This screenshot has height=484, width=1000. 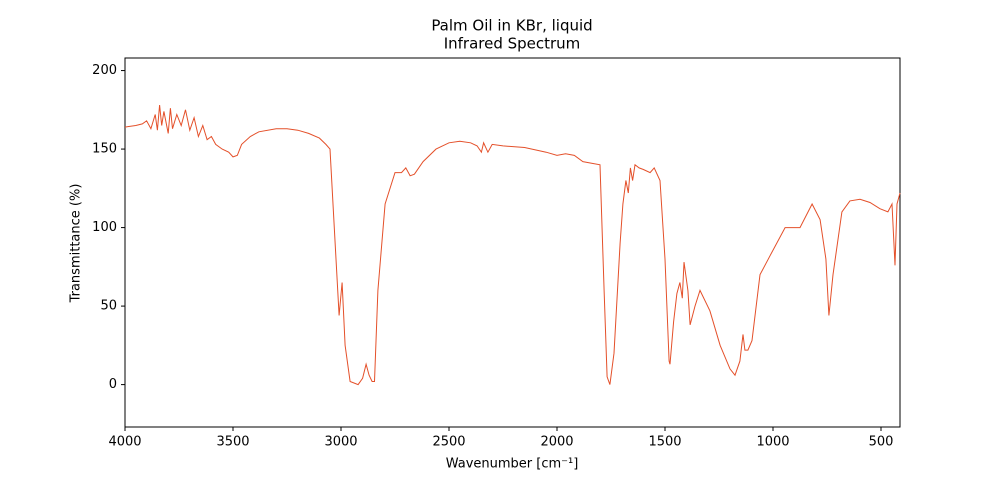 What do you see at coordinates (772, 442) in the screenshot?
I see `x-tick-label: 1000` at bounding box center [772, 442].